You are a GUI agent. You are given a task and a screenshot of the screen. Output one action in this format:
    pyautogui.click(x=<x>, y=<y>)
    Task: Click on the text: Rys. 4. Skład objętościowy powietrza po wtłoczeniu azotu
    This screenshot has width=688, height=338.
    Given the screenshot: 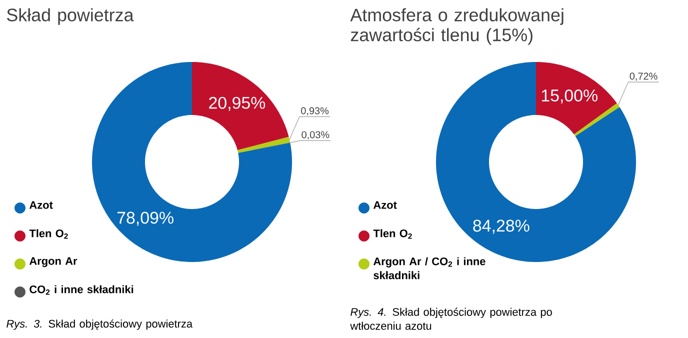 What is the action you would take?
    pyautogui.click(x=451, y=319)
    